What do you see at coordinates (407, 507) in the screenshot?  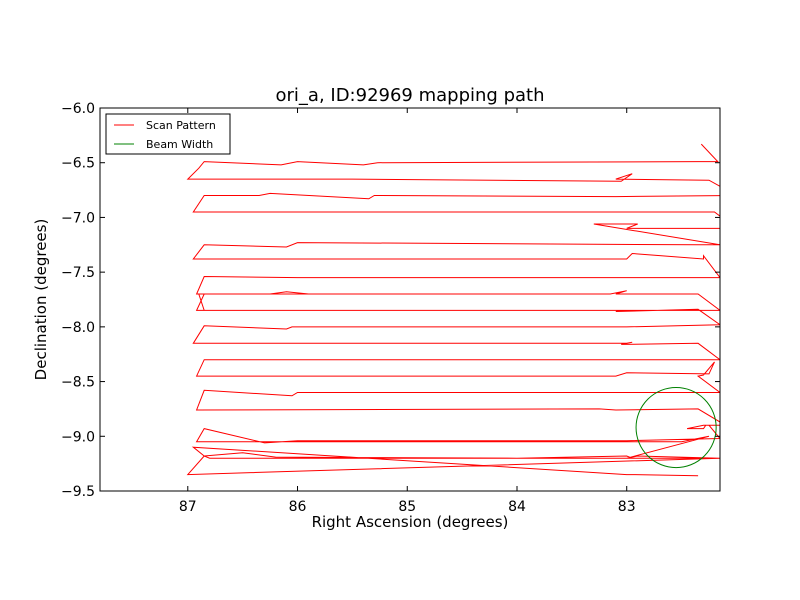 I see `x-tick-label: 85` at bounding box center [407, 507].